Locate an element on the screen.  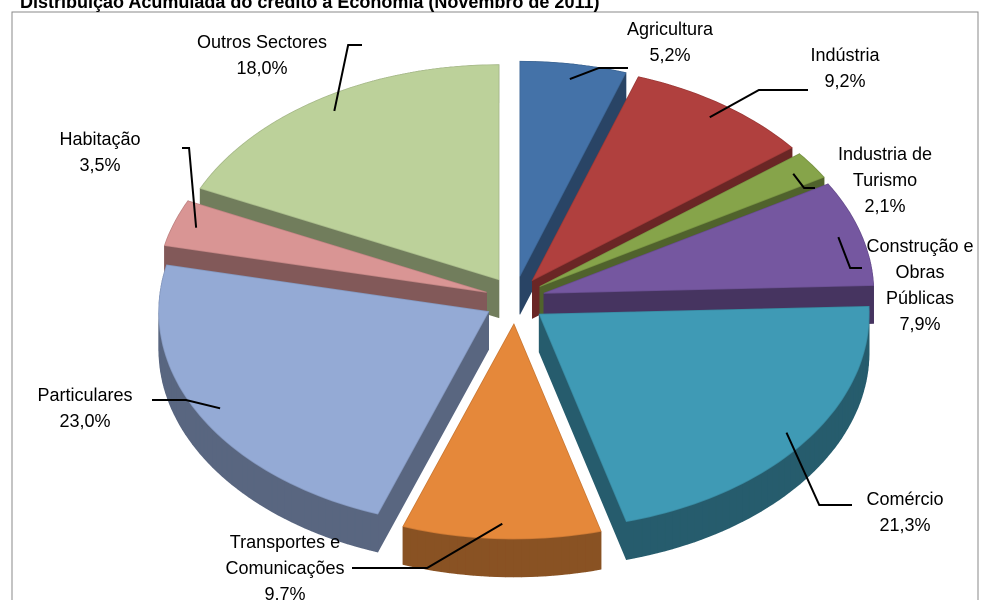
value-label: 18,0% is located at coordinates (262, 68).